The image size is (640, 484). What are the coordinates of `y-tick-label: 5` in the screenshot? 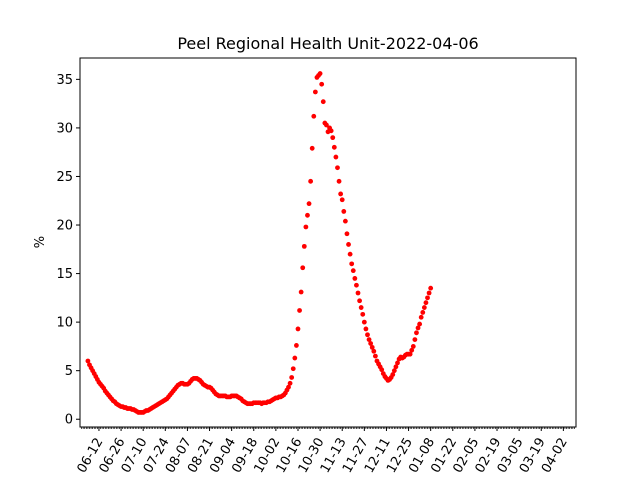 It's located at (69, 371).